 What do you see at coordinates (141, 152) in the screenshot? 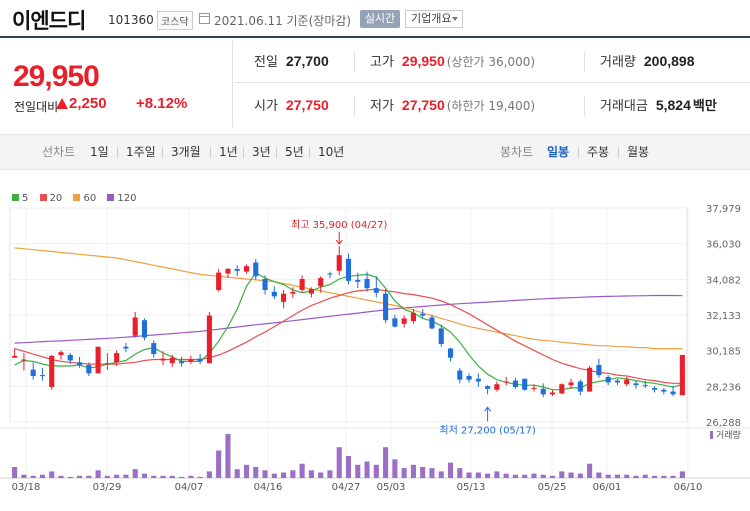
I see `tab-period-1w: 1주일` at bounding box center [141, 152].